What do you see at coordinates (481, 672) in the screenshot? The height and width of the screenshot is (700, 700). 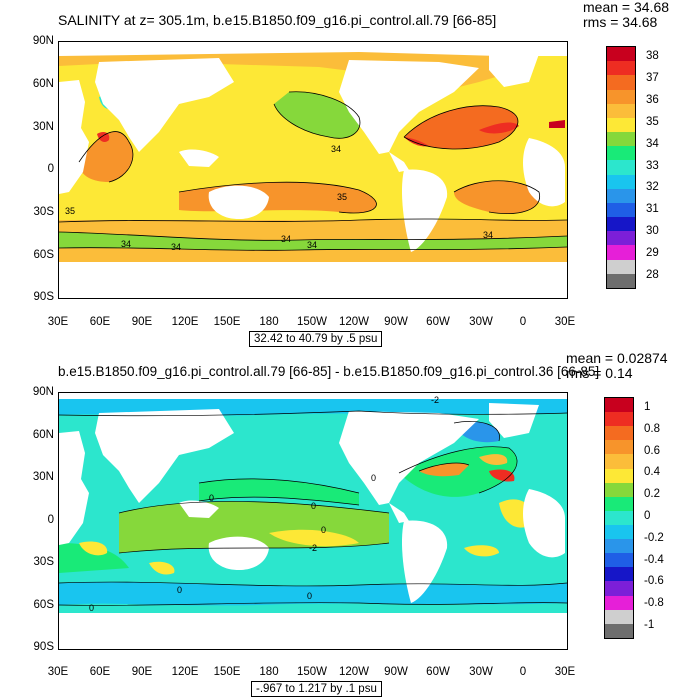 I see `bottom-x-tick: 30W` at bounding box center [481, 672].